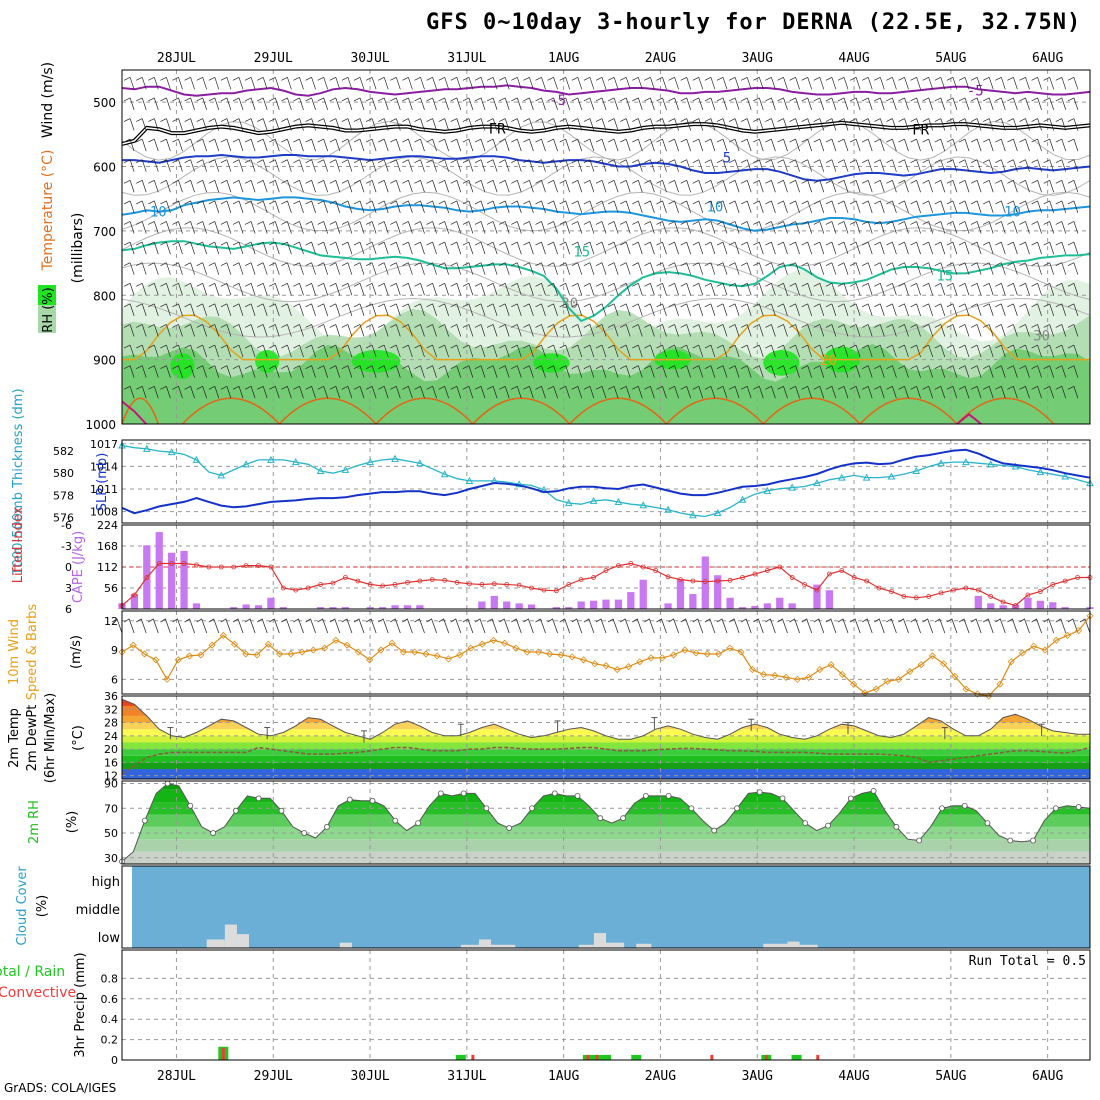 The width and height of the screenshot is (1100, 1100). Describe the element at coordinates (48, 309) in the screenshot. I see `rh-axis-label: RH (%)` at that location.